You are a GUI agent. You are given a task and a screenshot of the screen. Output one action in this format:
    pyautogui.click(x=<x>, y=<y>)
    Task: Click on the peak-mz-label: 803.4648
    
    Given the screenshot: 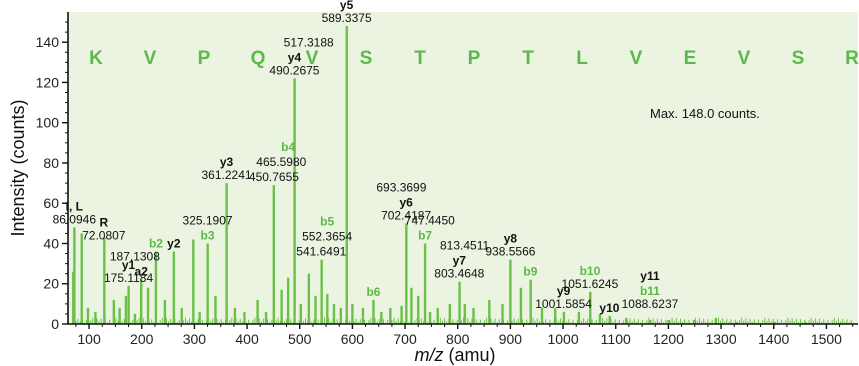 What is the action you would take?
    pyautogui.click(x=459, y=274)
    